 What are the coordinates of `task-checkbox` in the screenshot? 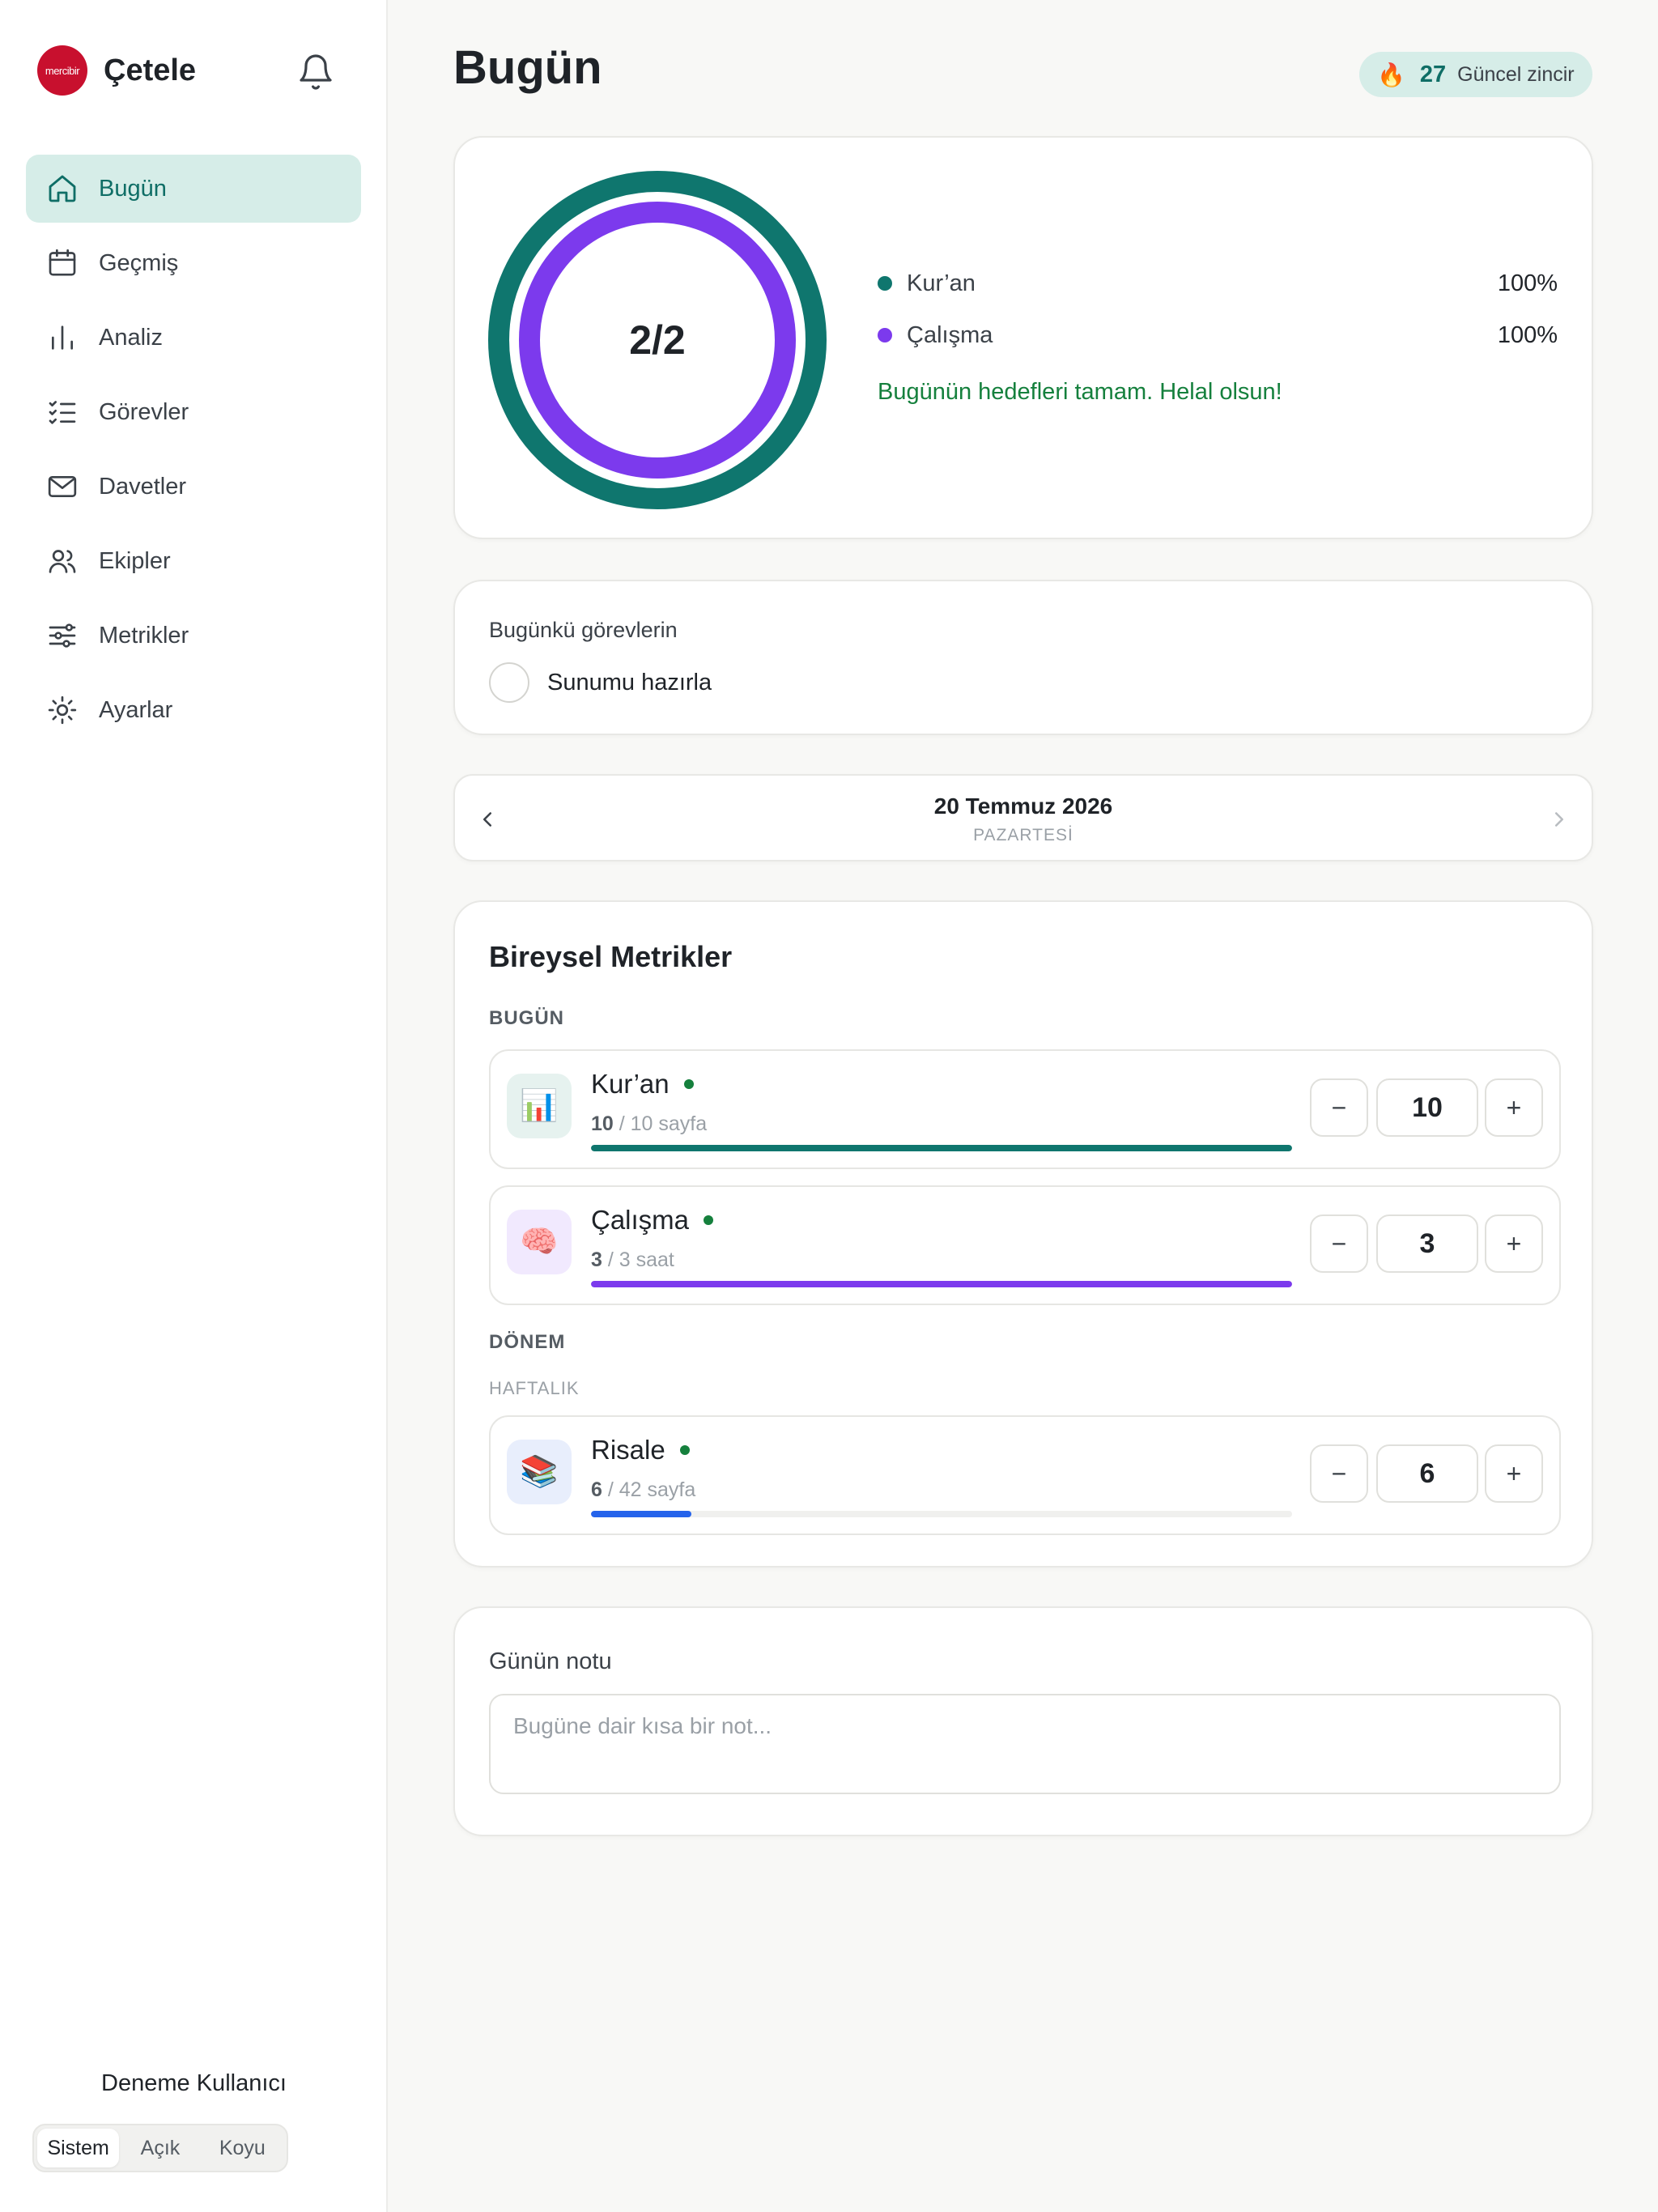 It's located at (509, 682).